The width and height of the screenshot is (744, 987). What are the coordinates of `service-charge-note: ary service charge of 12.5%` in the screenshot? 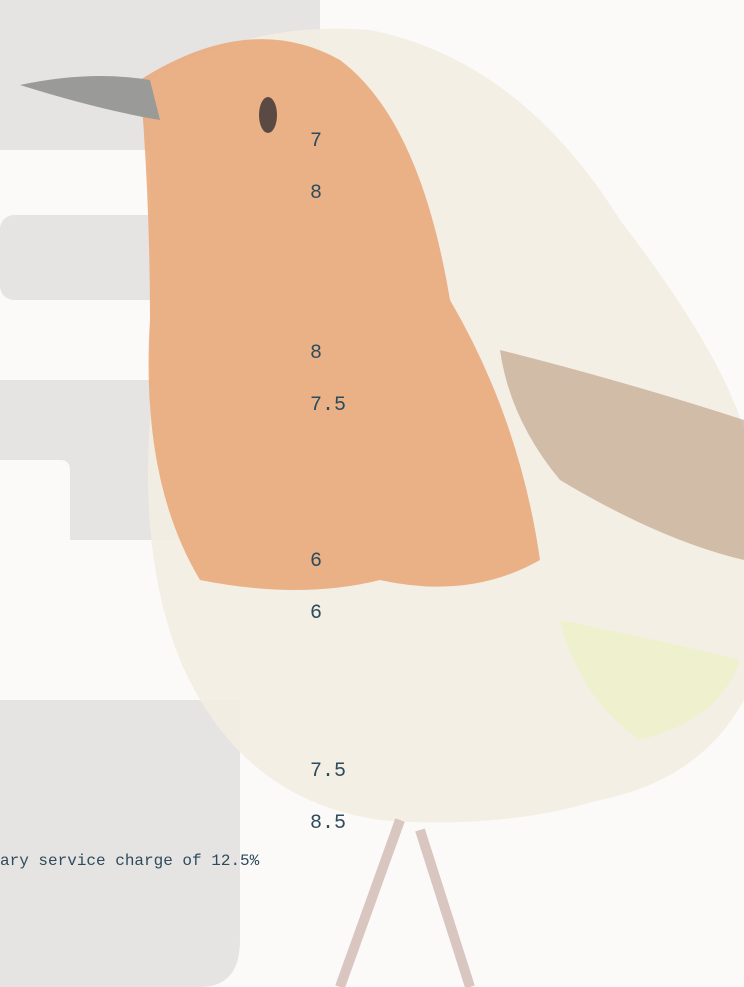 It's located at (130, 861).